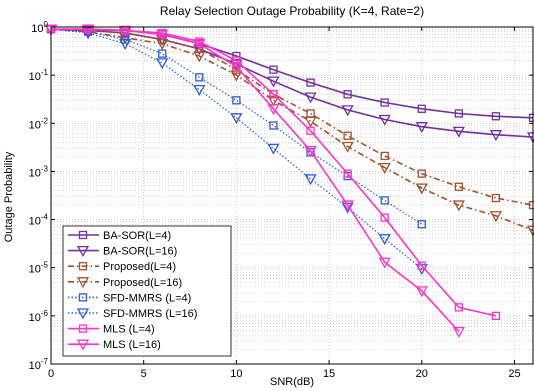 Image resolution: width=534 pixels, height=391 pixels. I want to click on legend-label: Proposed(L=16), so click(142, 283).